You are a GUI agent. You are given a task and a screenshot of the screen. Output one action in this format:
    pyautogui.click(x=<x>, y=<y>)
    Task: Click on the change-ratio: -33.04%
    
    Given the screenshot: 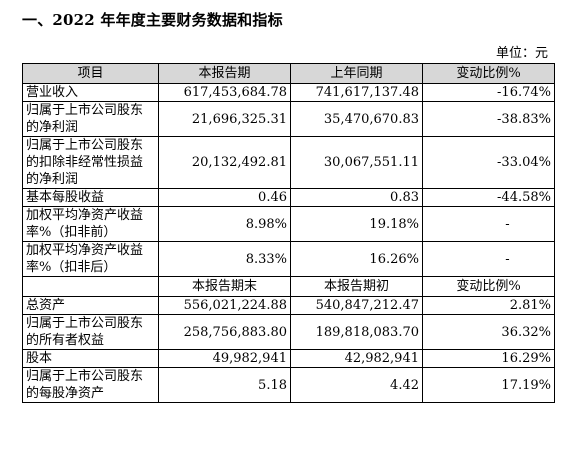 What is the action you would take?
    pyautogui.click(x=488, y=162)
    